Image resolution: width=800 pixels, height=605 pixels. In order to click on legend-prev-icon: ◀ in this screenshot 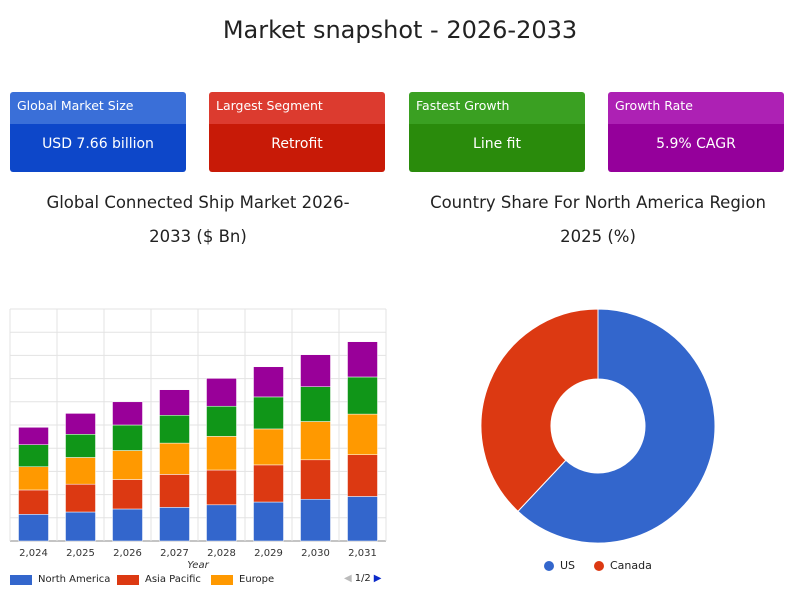, I will do `click(348, 578)`.